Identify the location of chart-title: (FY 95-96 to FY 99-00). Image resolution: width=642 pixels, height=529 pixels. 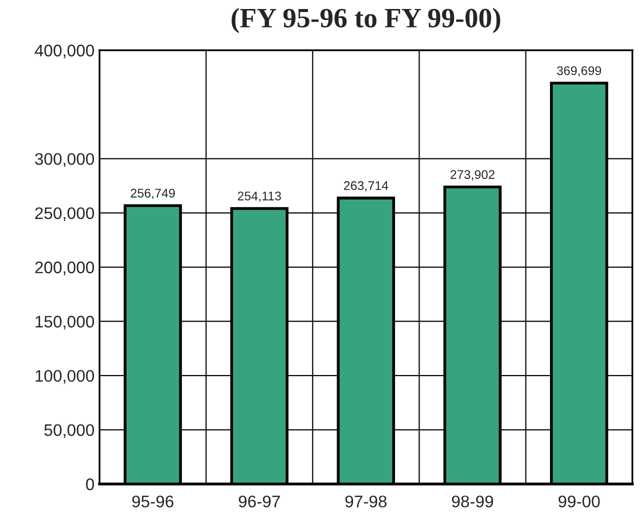
(366, 21).